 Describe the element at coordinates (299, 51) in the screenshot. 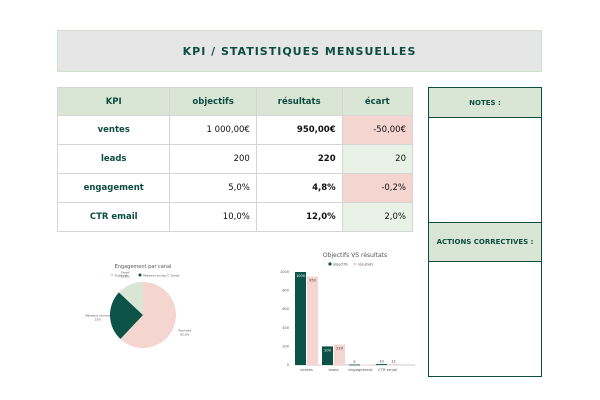

I see `page-title: KPI / STATISTIQUES MENSUELLES` at that location.